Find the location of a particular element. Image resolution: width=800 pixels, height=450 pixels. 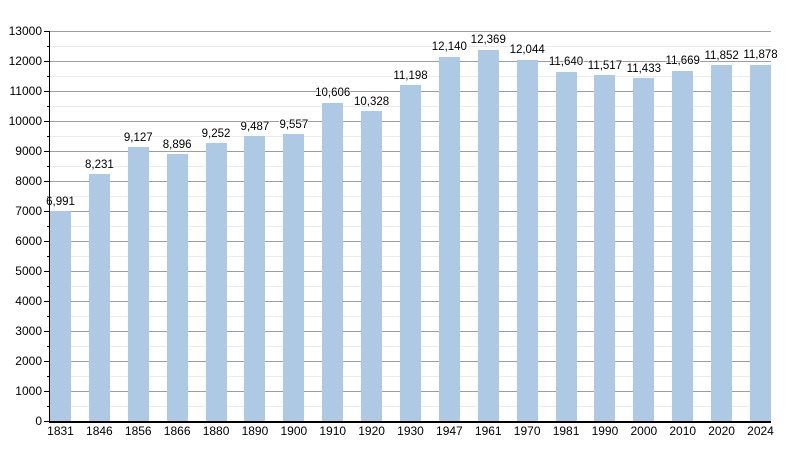

y-axis-tick-label: 2000 is located at coordinates (28, 361).